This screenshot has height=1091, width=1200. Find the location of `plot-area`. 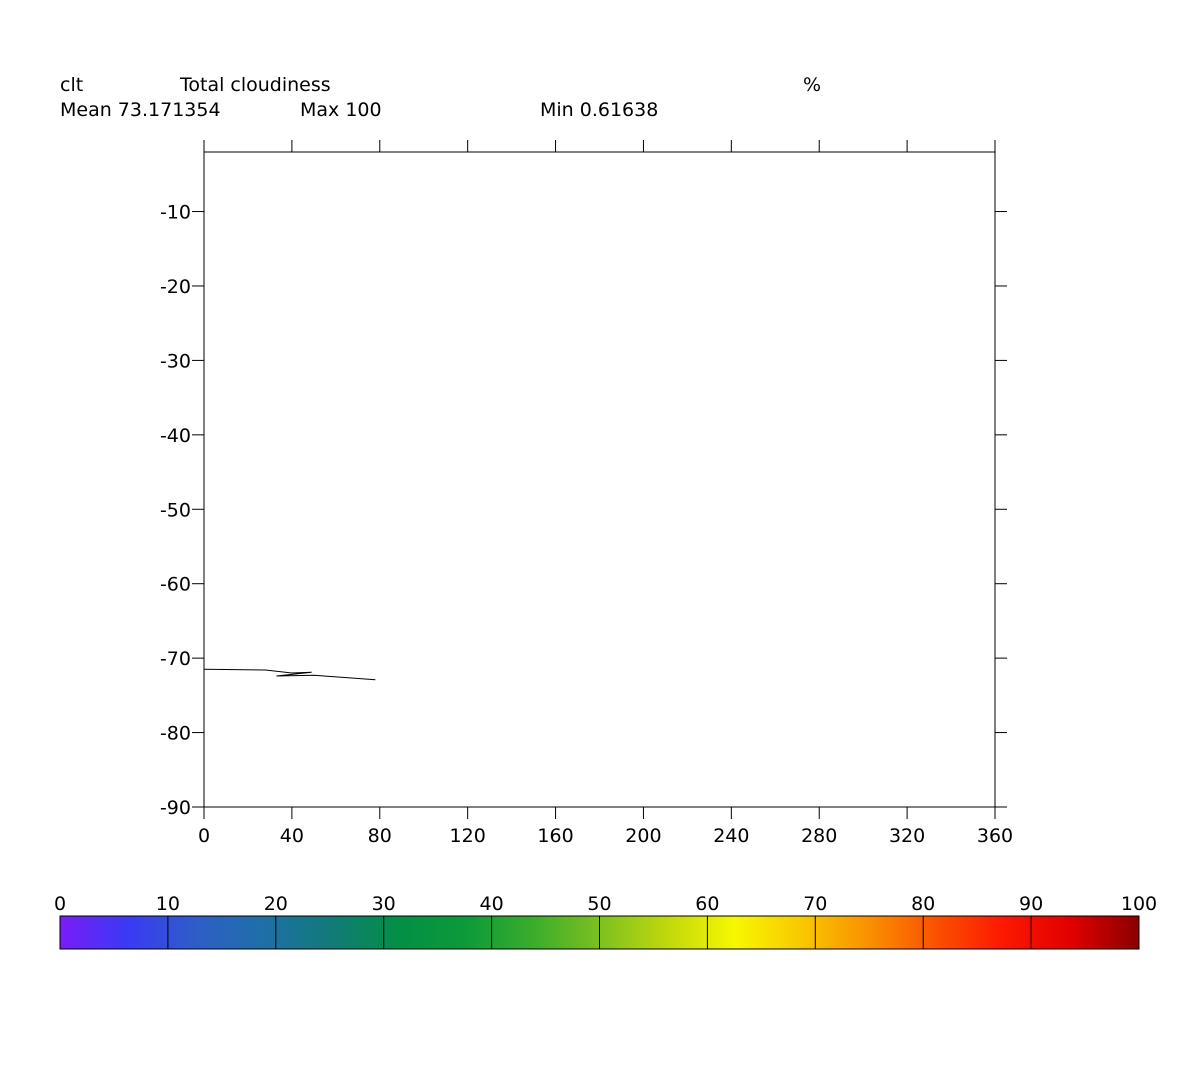

plot-area is located at coordinates (289, 674).